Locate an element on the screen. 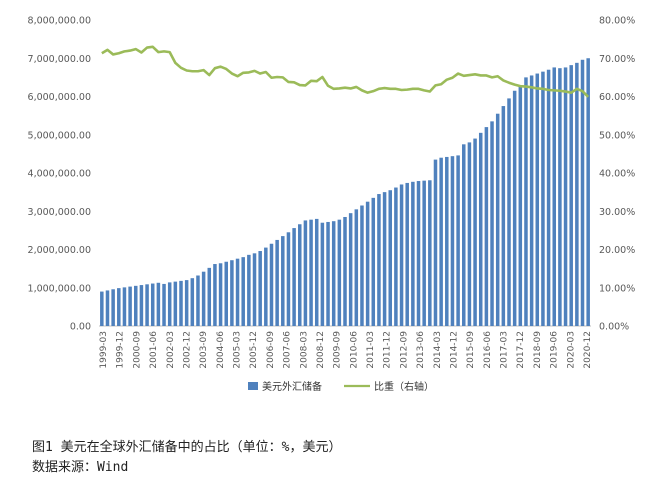  x-tick-label: 2017-12 is located at coordinates (521, 350).